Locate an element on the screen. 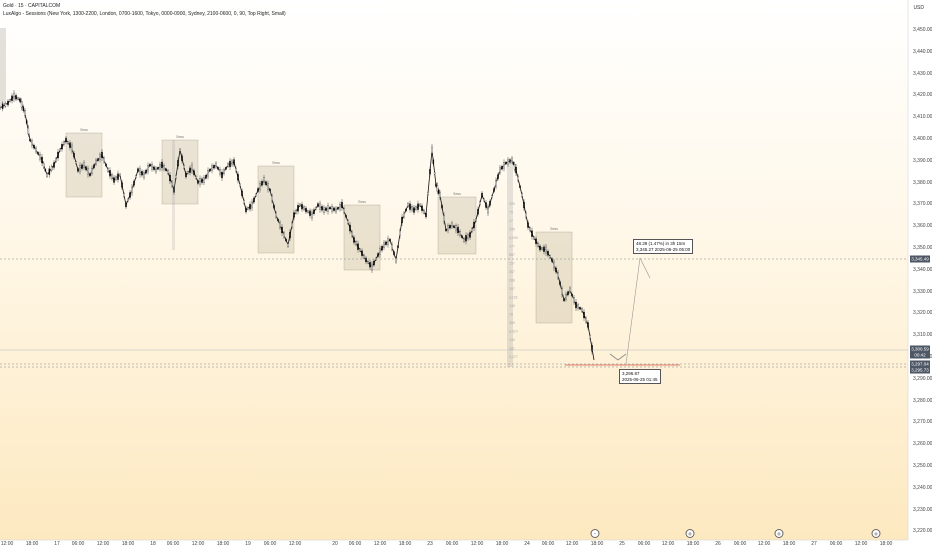 The height and width of the screenshot is (550, 932). session-label: Sess is located at coordinates (180, 137).